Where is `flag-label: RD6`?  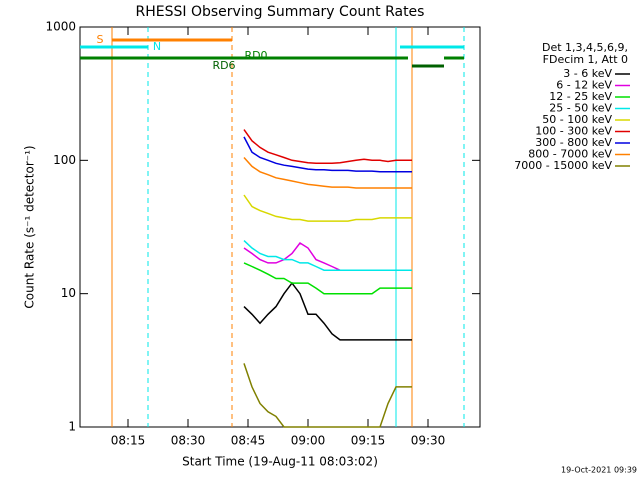 flag-label: RD6 is located at coordinates (223, 65).